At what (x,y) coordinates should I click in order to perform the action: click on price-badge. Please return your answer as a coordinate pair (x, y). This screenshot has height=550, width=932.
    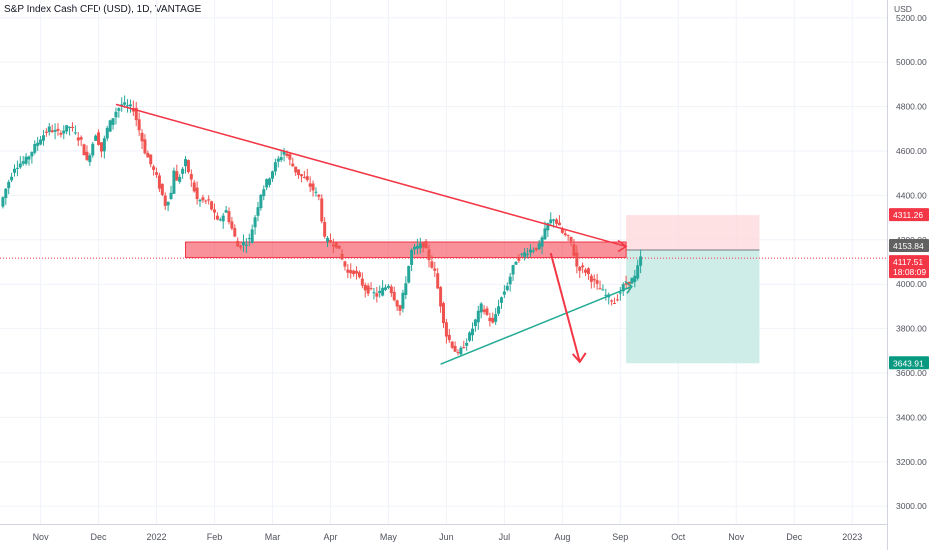
    Looking at the image, I should click on (909, 262).